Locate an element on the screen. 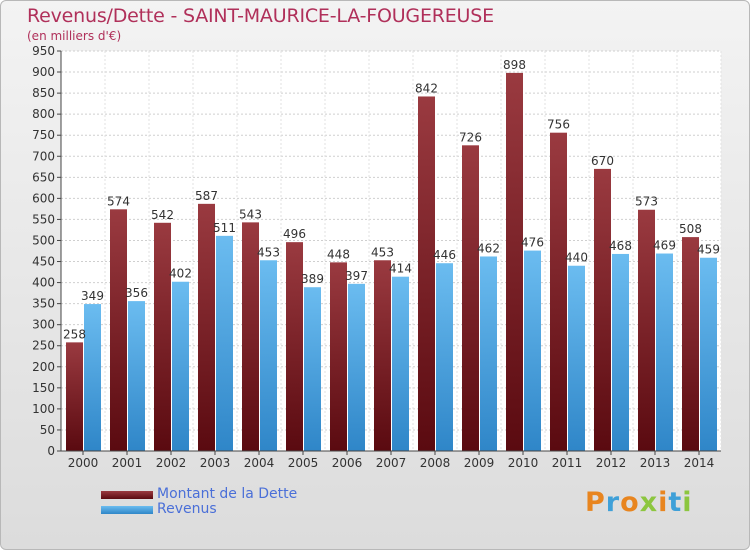  data-label-dette: 573 is located at coordinates (646, 202).